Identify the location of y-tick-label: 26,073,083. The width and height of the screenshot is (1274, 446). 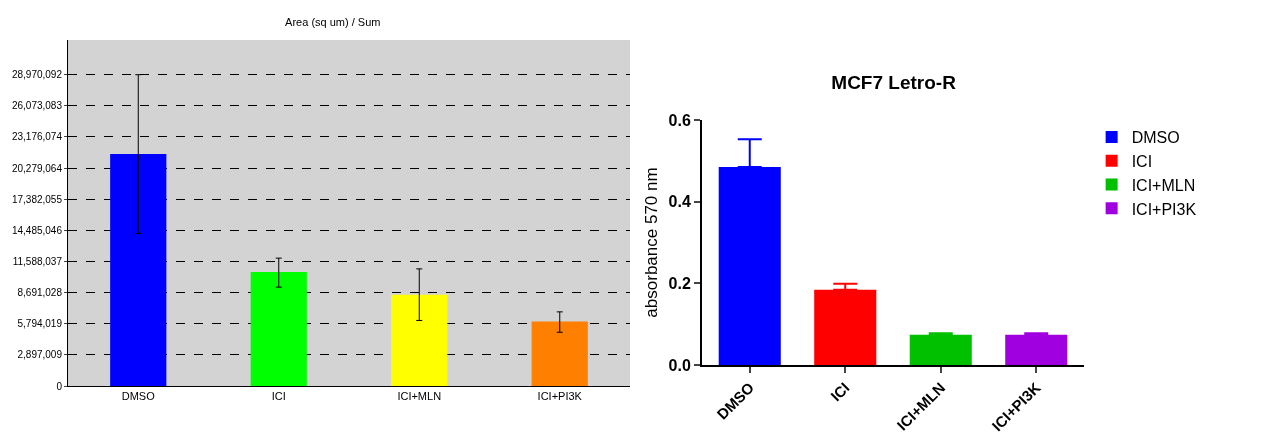
(37, 106).